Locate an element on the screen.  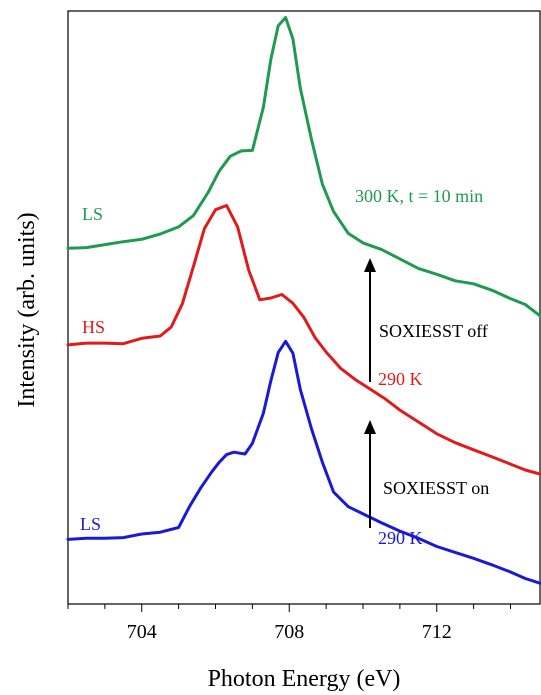
label-290k-blue: 290 K is located at coordinates (400, 538).